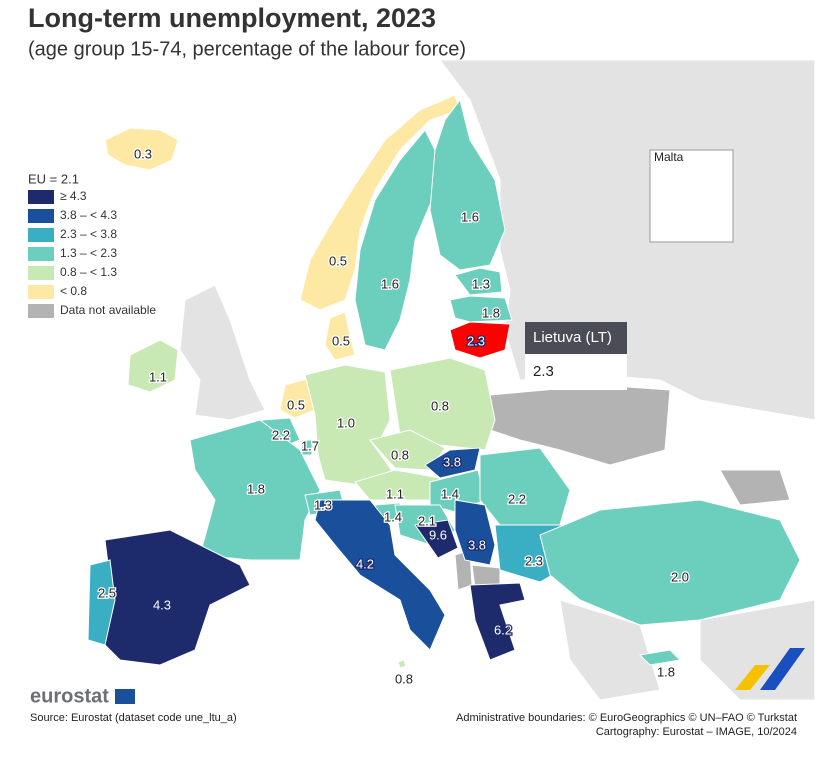 This screenshot has width=815, height=762. What do you see at coordinates (755, 487) in the screenshot?
I see `caucasus` at bounding box center [755, 487].